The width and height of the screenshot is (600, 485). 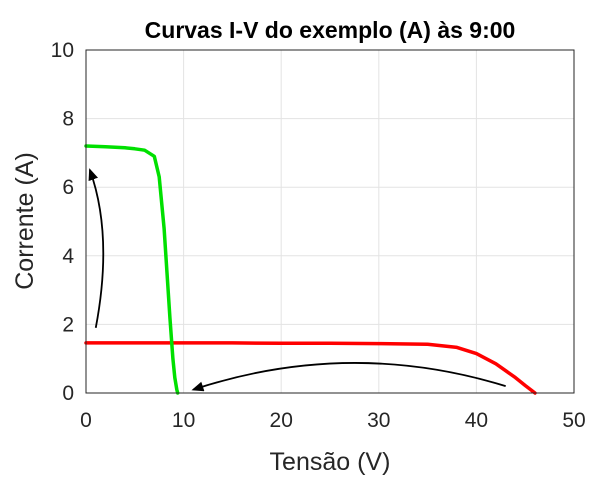 What do you see at coordinates (68, 187) in the screenshot?
I see `y-tick-label: 6` at bounding box center [68, 187].